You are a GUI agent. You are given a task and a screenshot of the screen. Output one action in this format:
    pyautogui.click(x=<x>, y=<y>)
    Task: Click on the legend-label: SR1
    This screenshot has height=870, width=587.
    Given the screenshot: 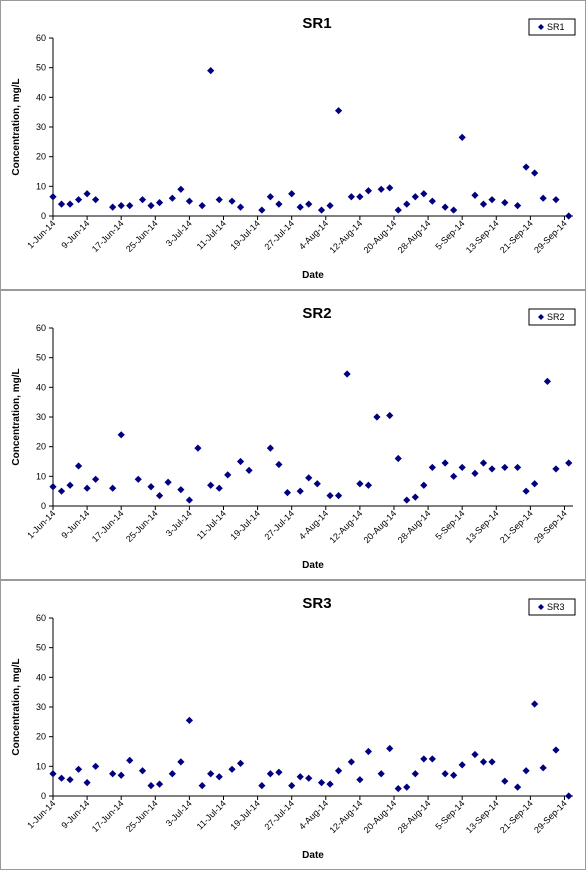 What is the action you would take?
    pyautogui.click(x=556, y=27)
    